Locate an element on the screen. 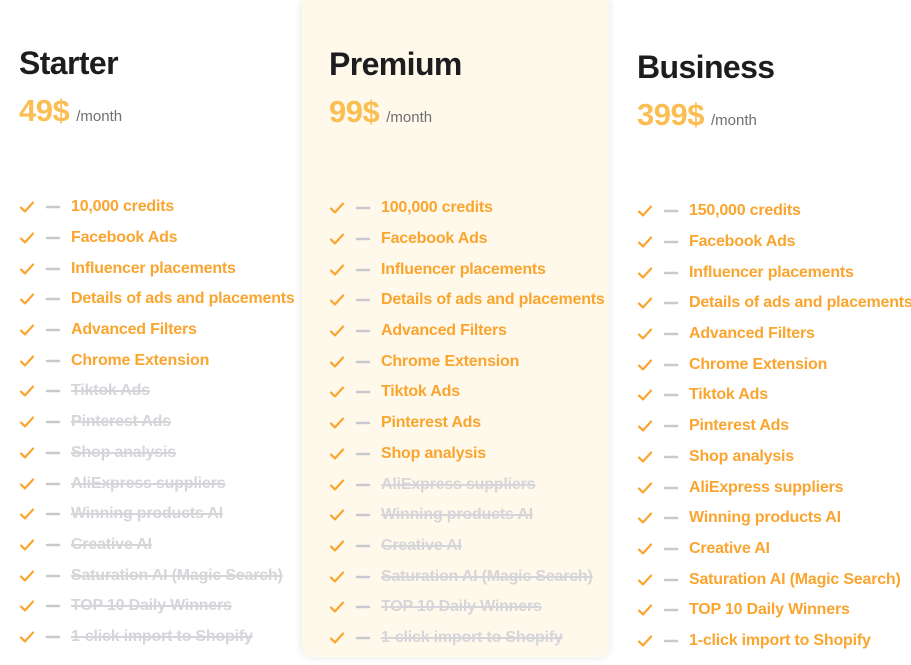 This screenshot has width=911, height=665. feature-label: Pinterest Ads is located at coordinates (431, 423).